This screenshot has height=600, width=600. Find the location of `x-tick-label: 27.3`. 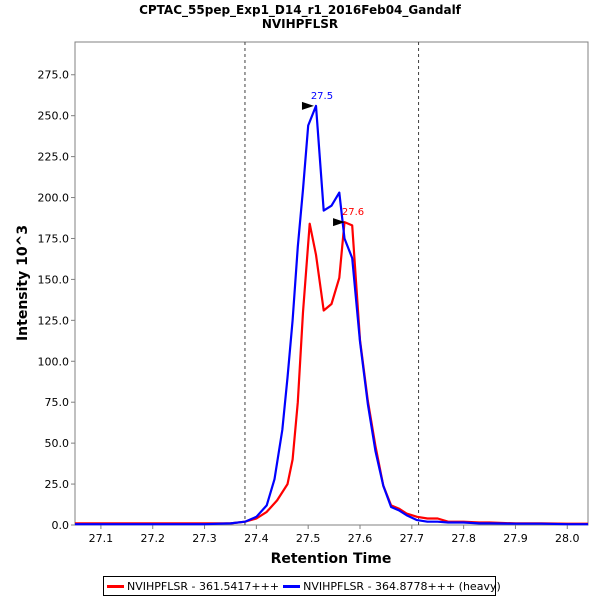

x-tick-label: 27.3 is located at coordinates (204, 538).